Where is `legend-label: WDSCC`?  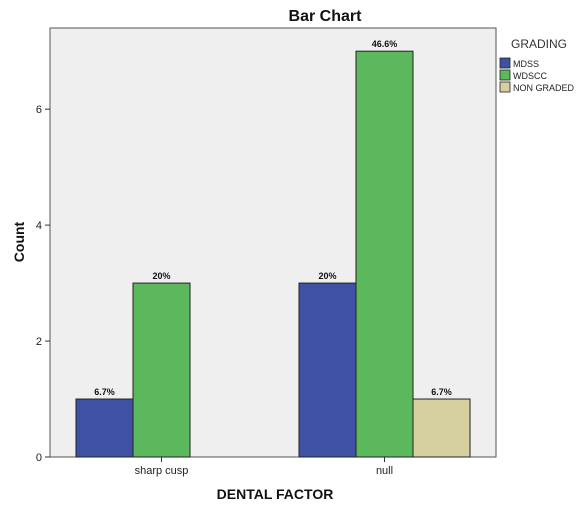
legend-label: WDSCC is located at coordinates (530, 76).